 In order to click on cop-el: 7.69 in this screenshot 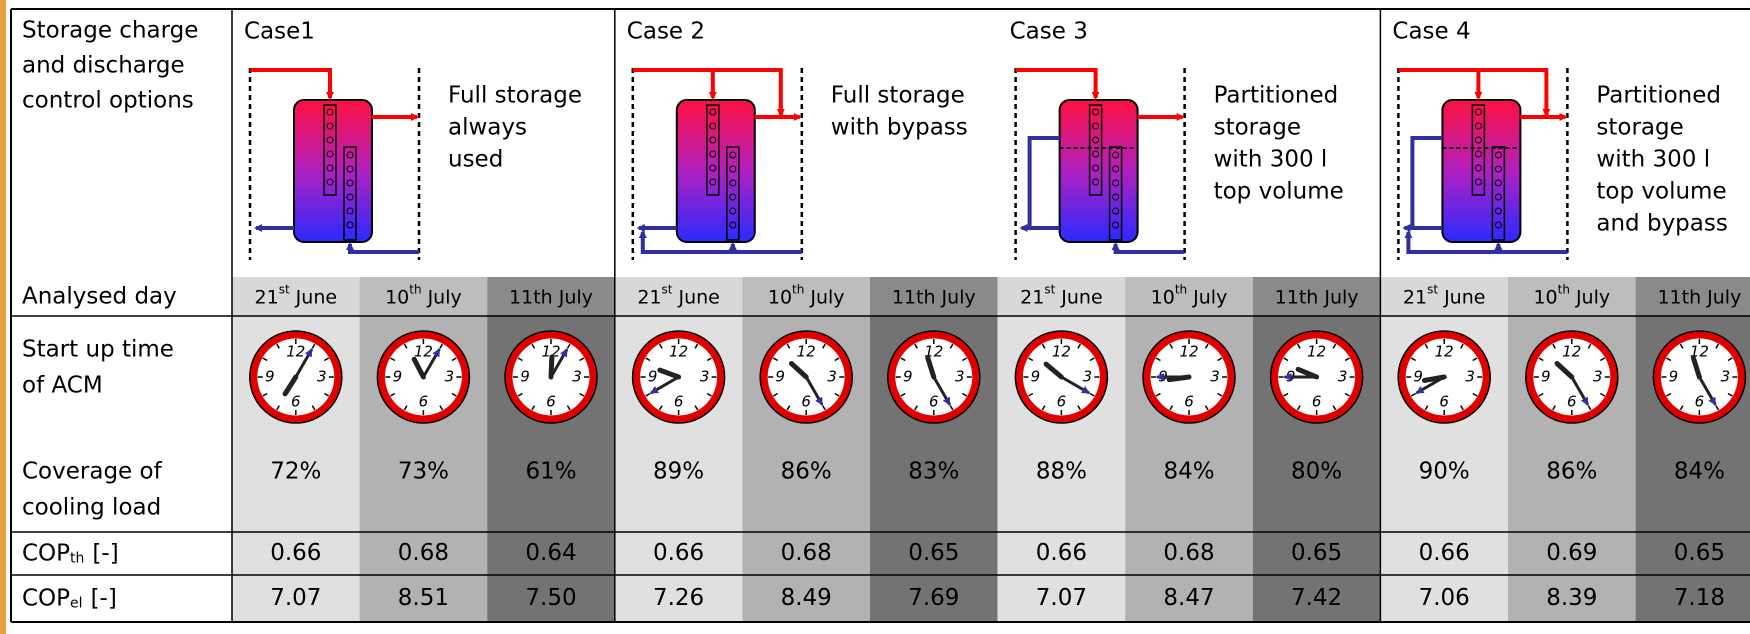, I will do `click(933, 598)`.